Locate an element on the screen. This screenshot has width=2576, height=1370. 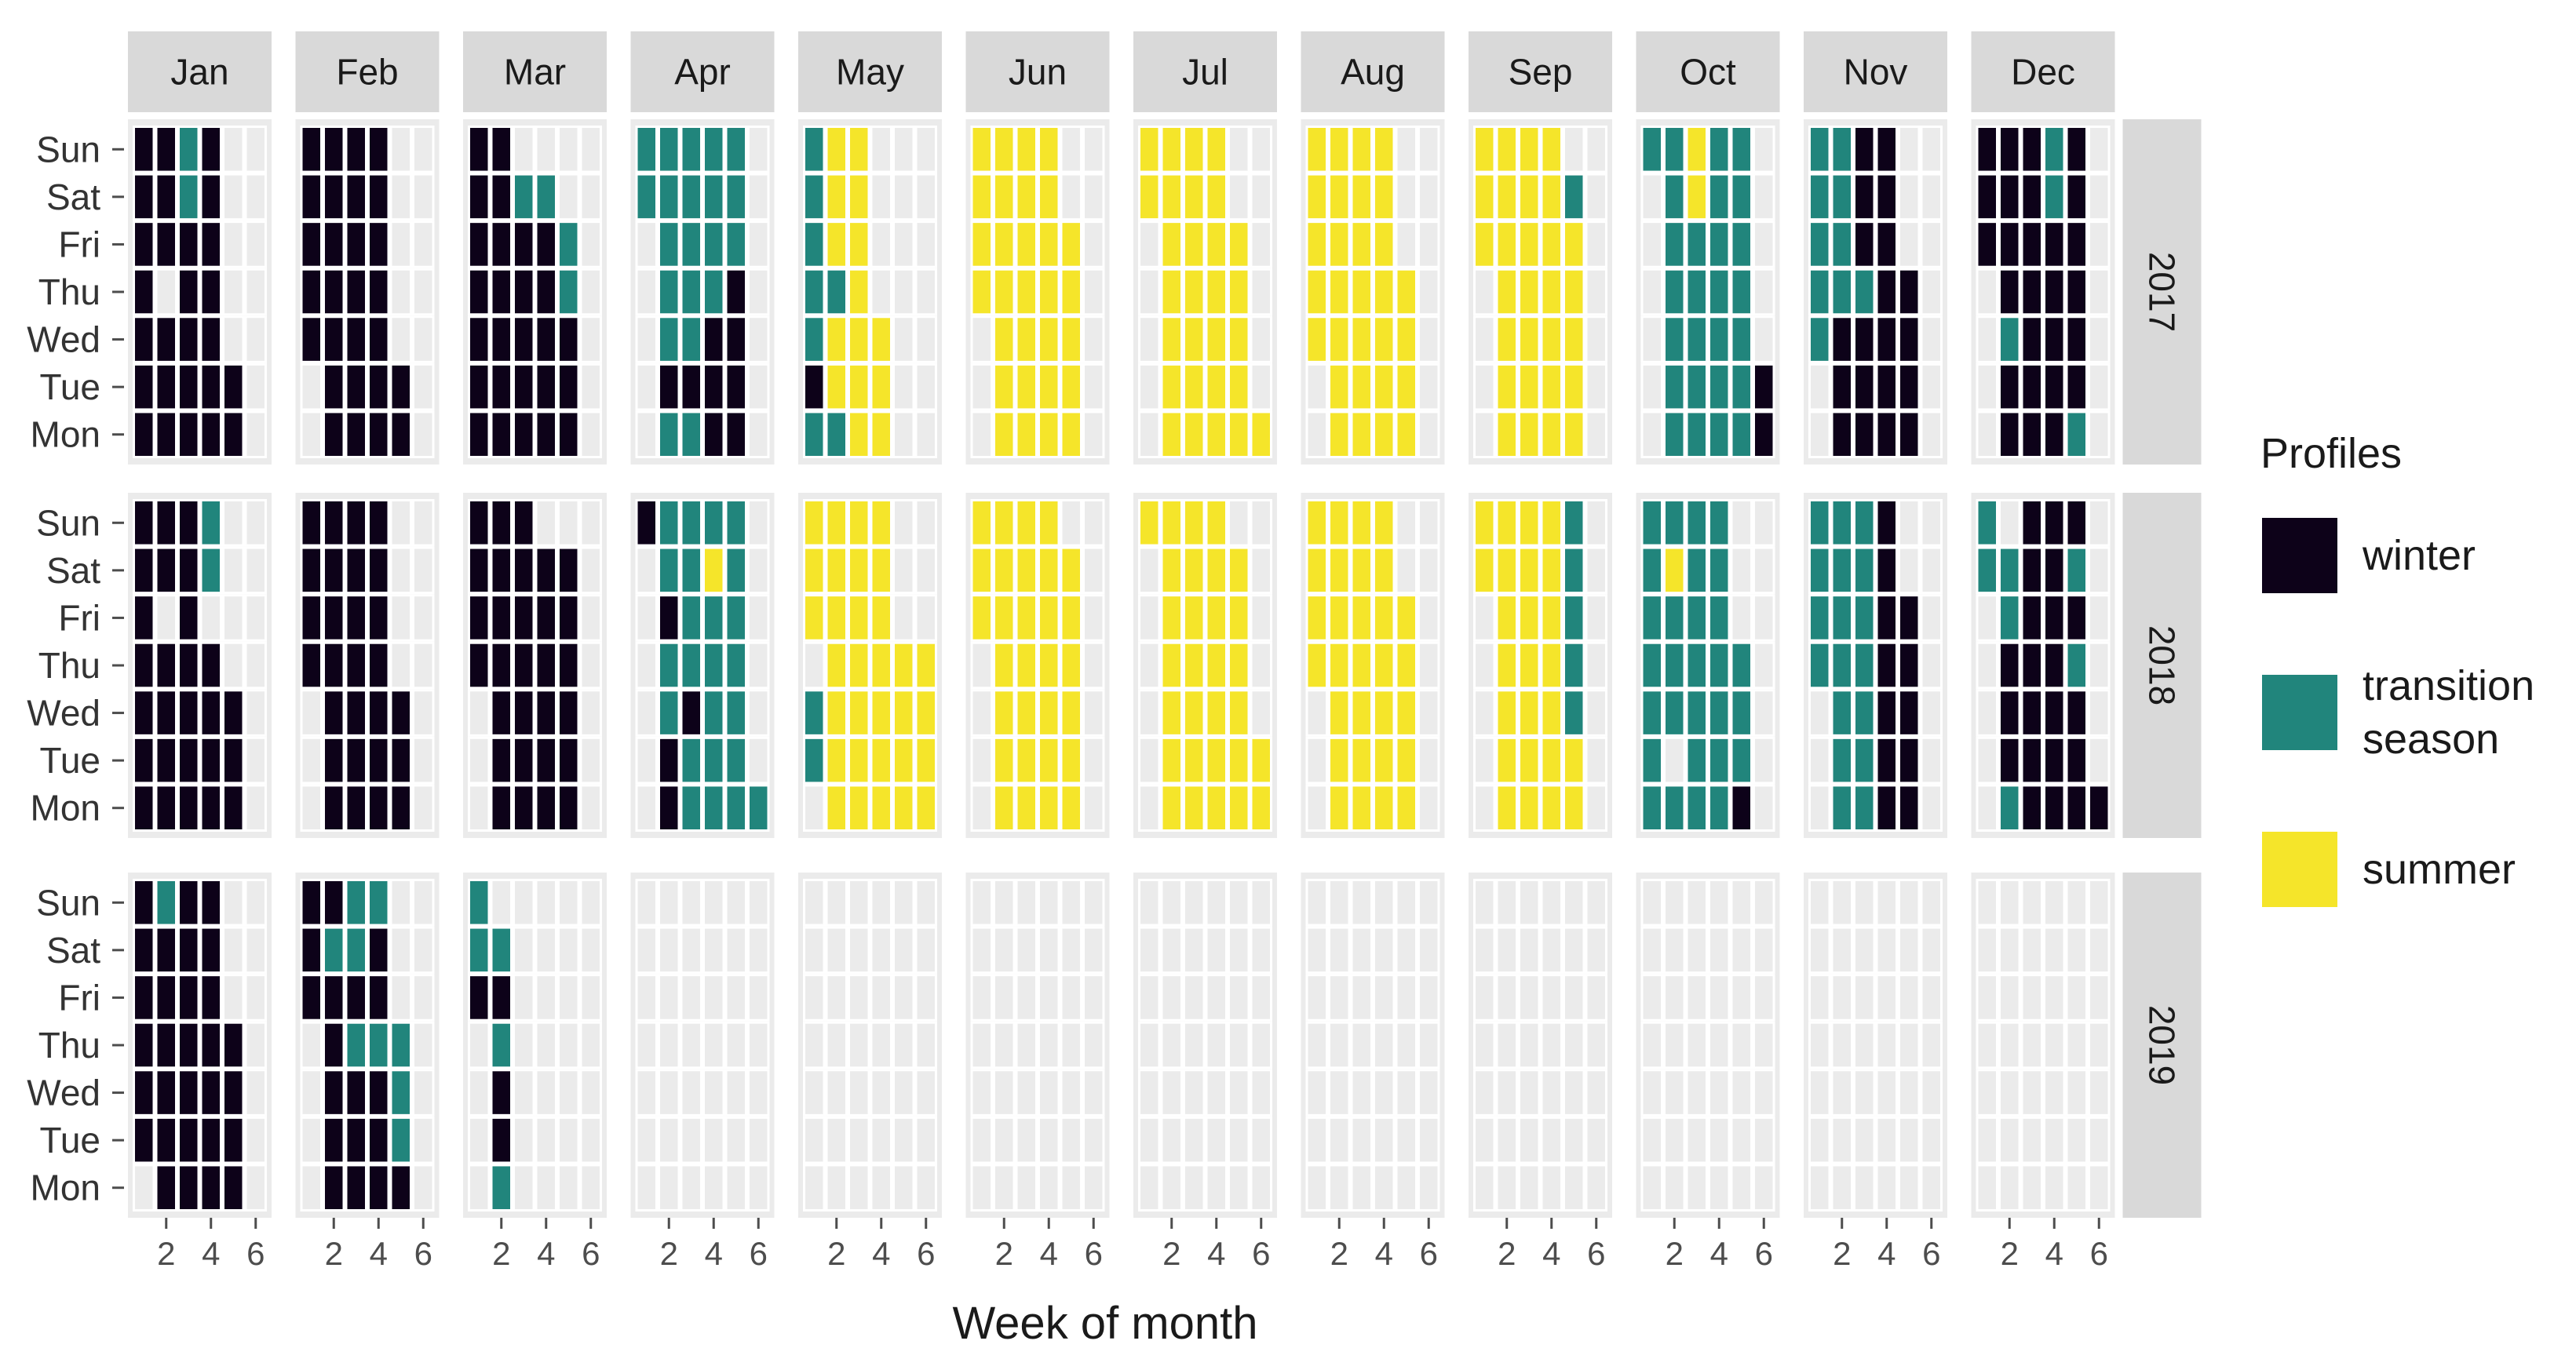
cell-2019-jun-sat-w4 is located at coordinates (1049, 950).